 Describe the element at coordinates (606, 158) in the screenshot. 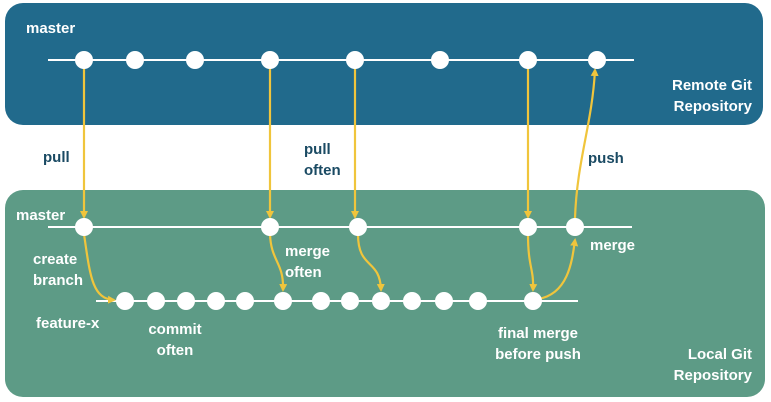

I see `push-label: push` at that location.